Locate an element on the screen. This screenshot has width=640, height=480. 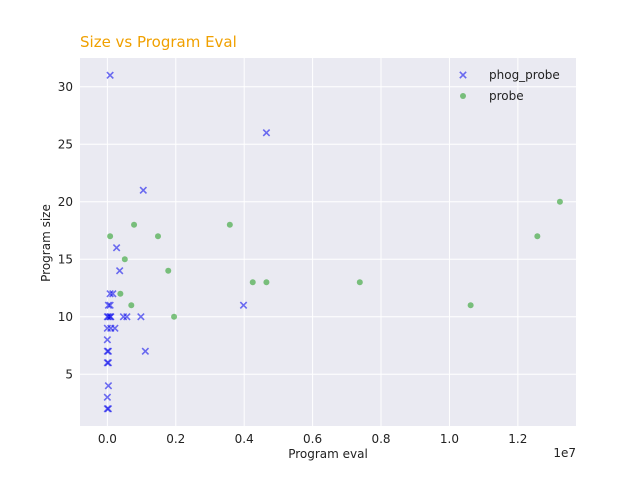
y-tick-labels: 5 10 15 20 25 30 is located at coordinates (65, 231).